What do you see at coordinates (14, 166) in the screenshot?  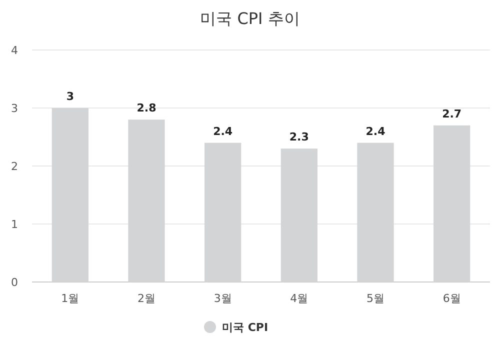 I see `y-tick-label: 2` at bounding box center [14, 166].